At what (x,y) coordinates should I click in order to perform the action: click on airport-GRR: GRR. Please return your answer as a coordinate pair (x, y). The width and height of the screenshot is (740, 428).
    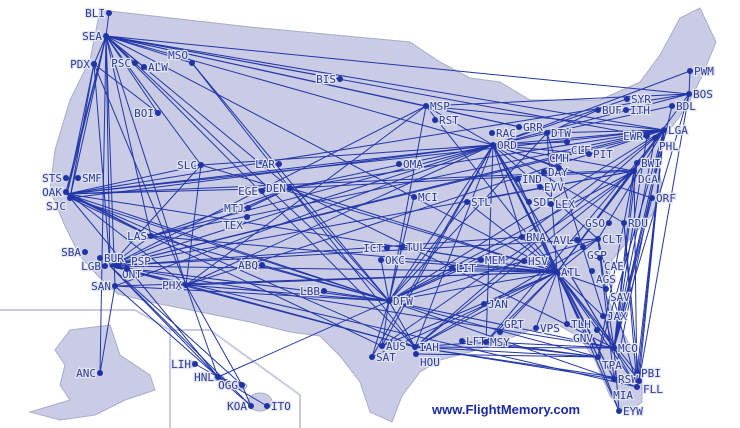
    Looking at the image, I should click on (530, 127).